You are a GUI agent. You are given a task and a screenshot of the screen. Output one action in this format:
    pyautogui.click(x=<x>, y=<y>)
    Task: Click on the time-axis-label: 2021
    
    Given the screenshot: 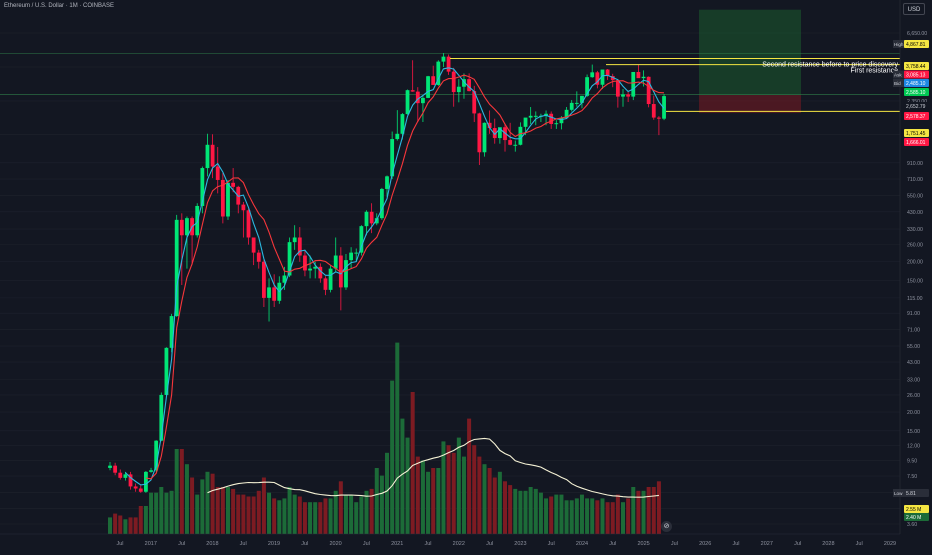 What is the action you would take?
    pyautogui.click(x=397, y=544)
    